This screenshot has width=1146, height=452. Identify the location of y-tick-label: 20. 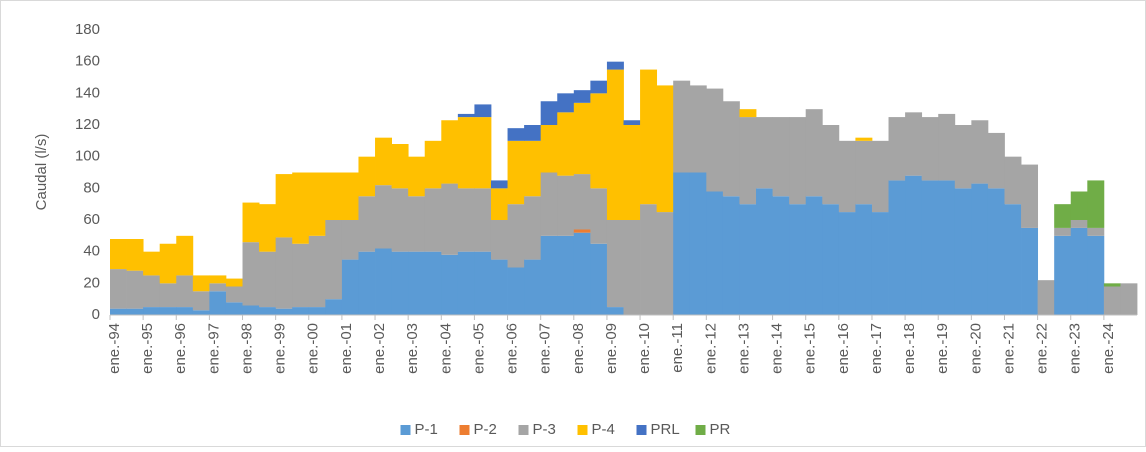
(91, 282).